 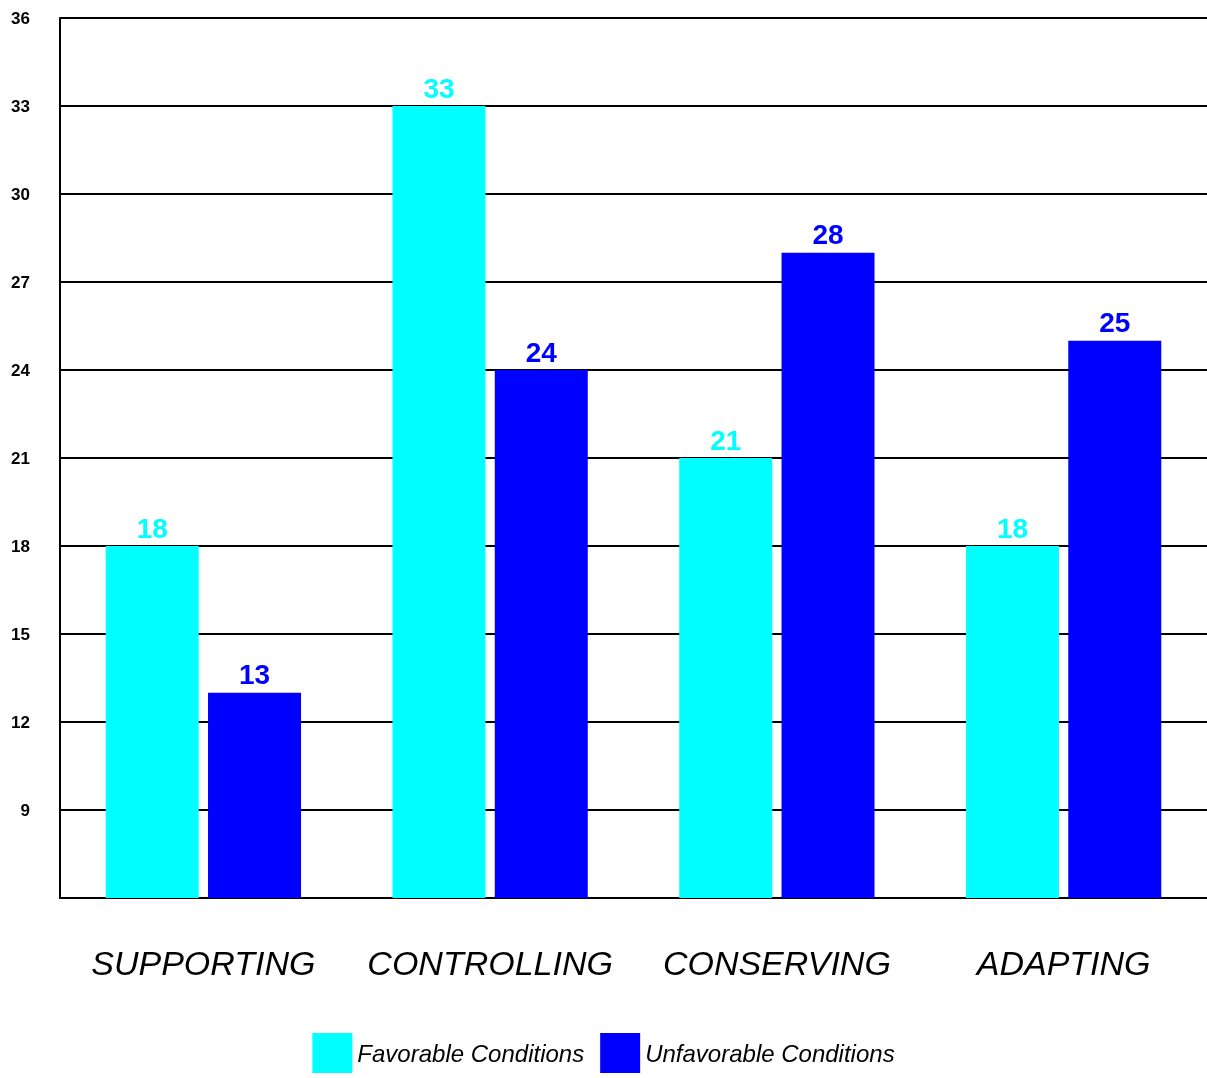 What do you see at coordinates (20, 282) in the screenshot?
I see `y-tick-label: 27` at bounding box center [20, 282].